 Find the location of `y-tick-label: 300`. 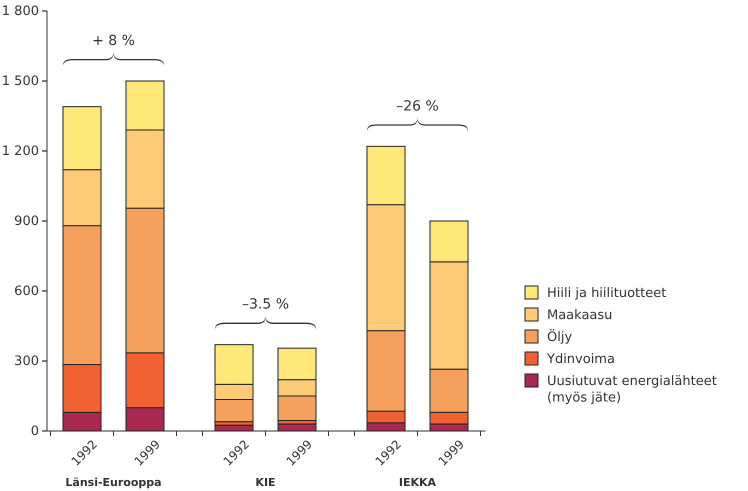

y-tick-label: 300 is located at coordinates (26, 362).